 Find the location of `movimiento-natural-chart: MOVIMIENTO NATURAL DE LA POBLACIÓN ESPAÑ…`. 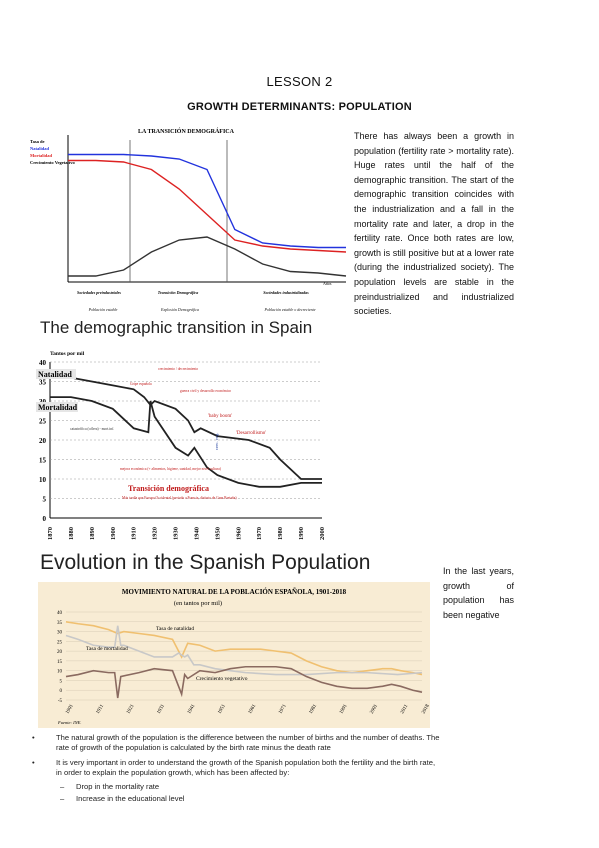

movimiento-natural-chart: MOVIMIENTO NATURAL DE LA POBLACIÓN ESPAÑ… is located at coordinates (234, 655).